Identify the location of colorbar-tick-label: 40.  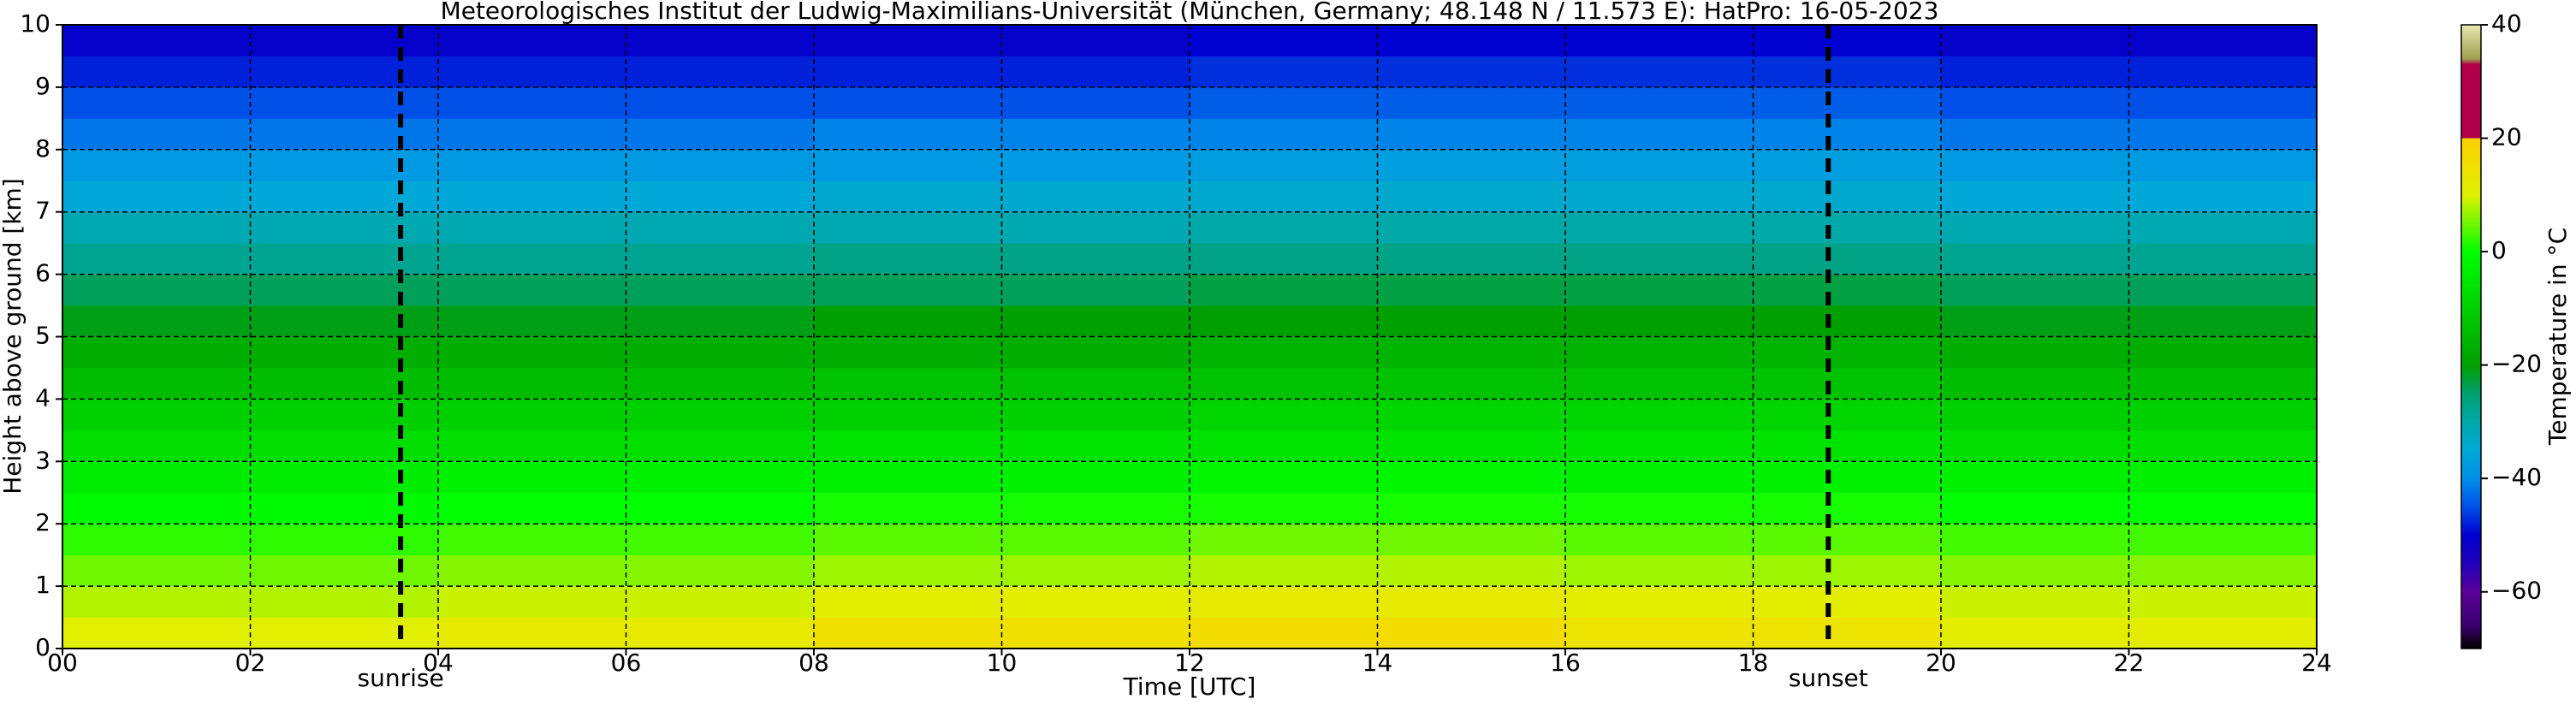
(2506, 23).